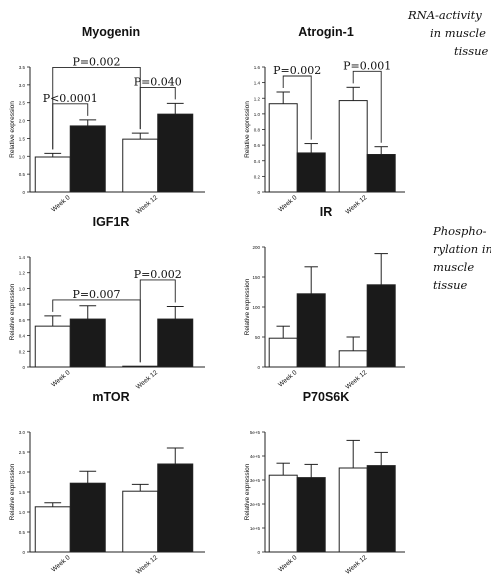 The height and width of the screenshot is (582, 491). Describe the element at coordinates (257, 83) in the screenshot. I see `y-tick-label: 1.4` at that location.